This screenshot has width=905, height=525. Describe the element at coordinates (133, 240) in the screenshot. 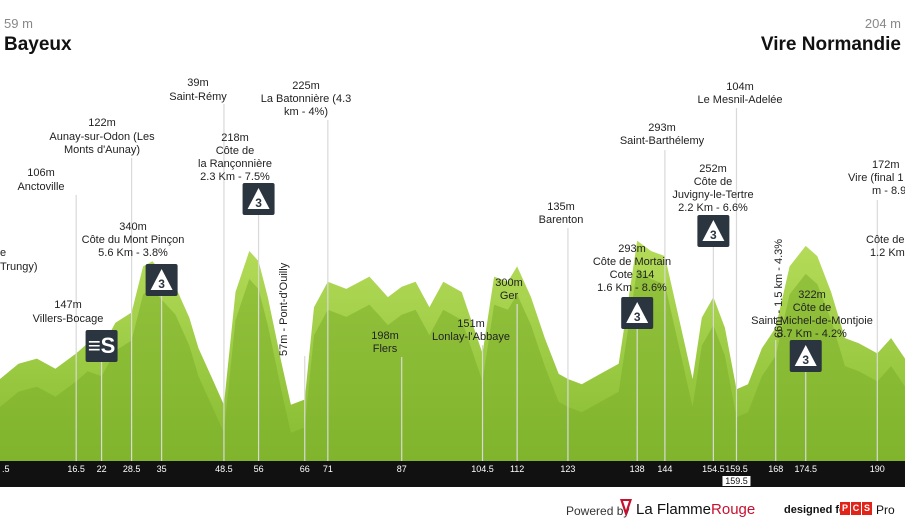

I see `label-pincon-1: Côte du Mont Pinçon` at that location.